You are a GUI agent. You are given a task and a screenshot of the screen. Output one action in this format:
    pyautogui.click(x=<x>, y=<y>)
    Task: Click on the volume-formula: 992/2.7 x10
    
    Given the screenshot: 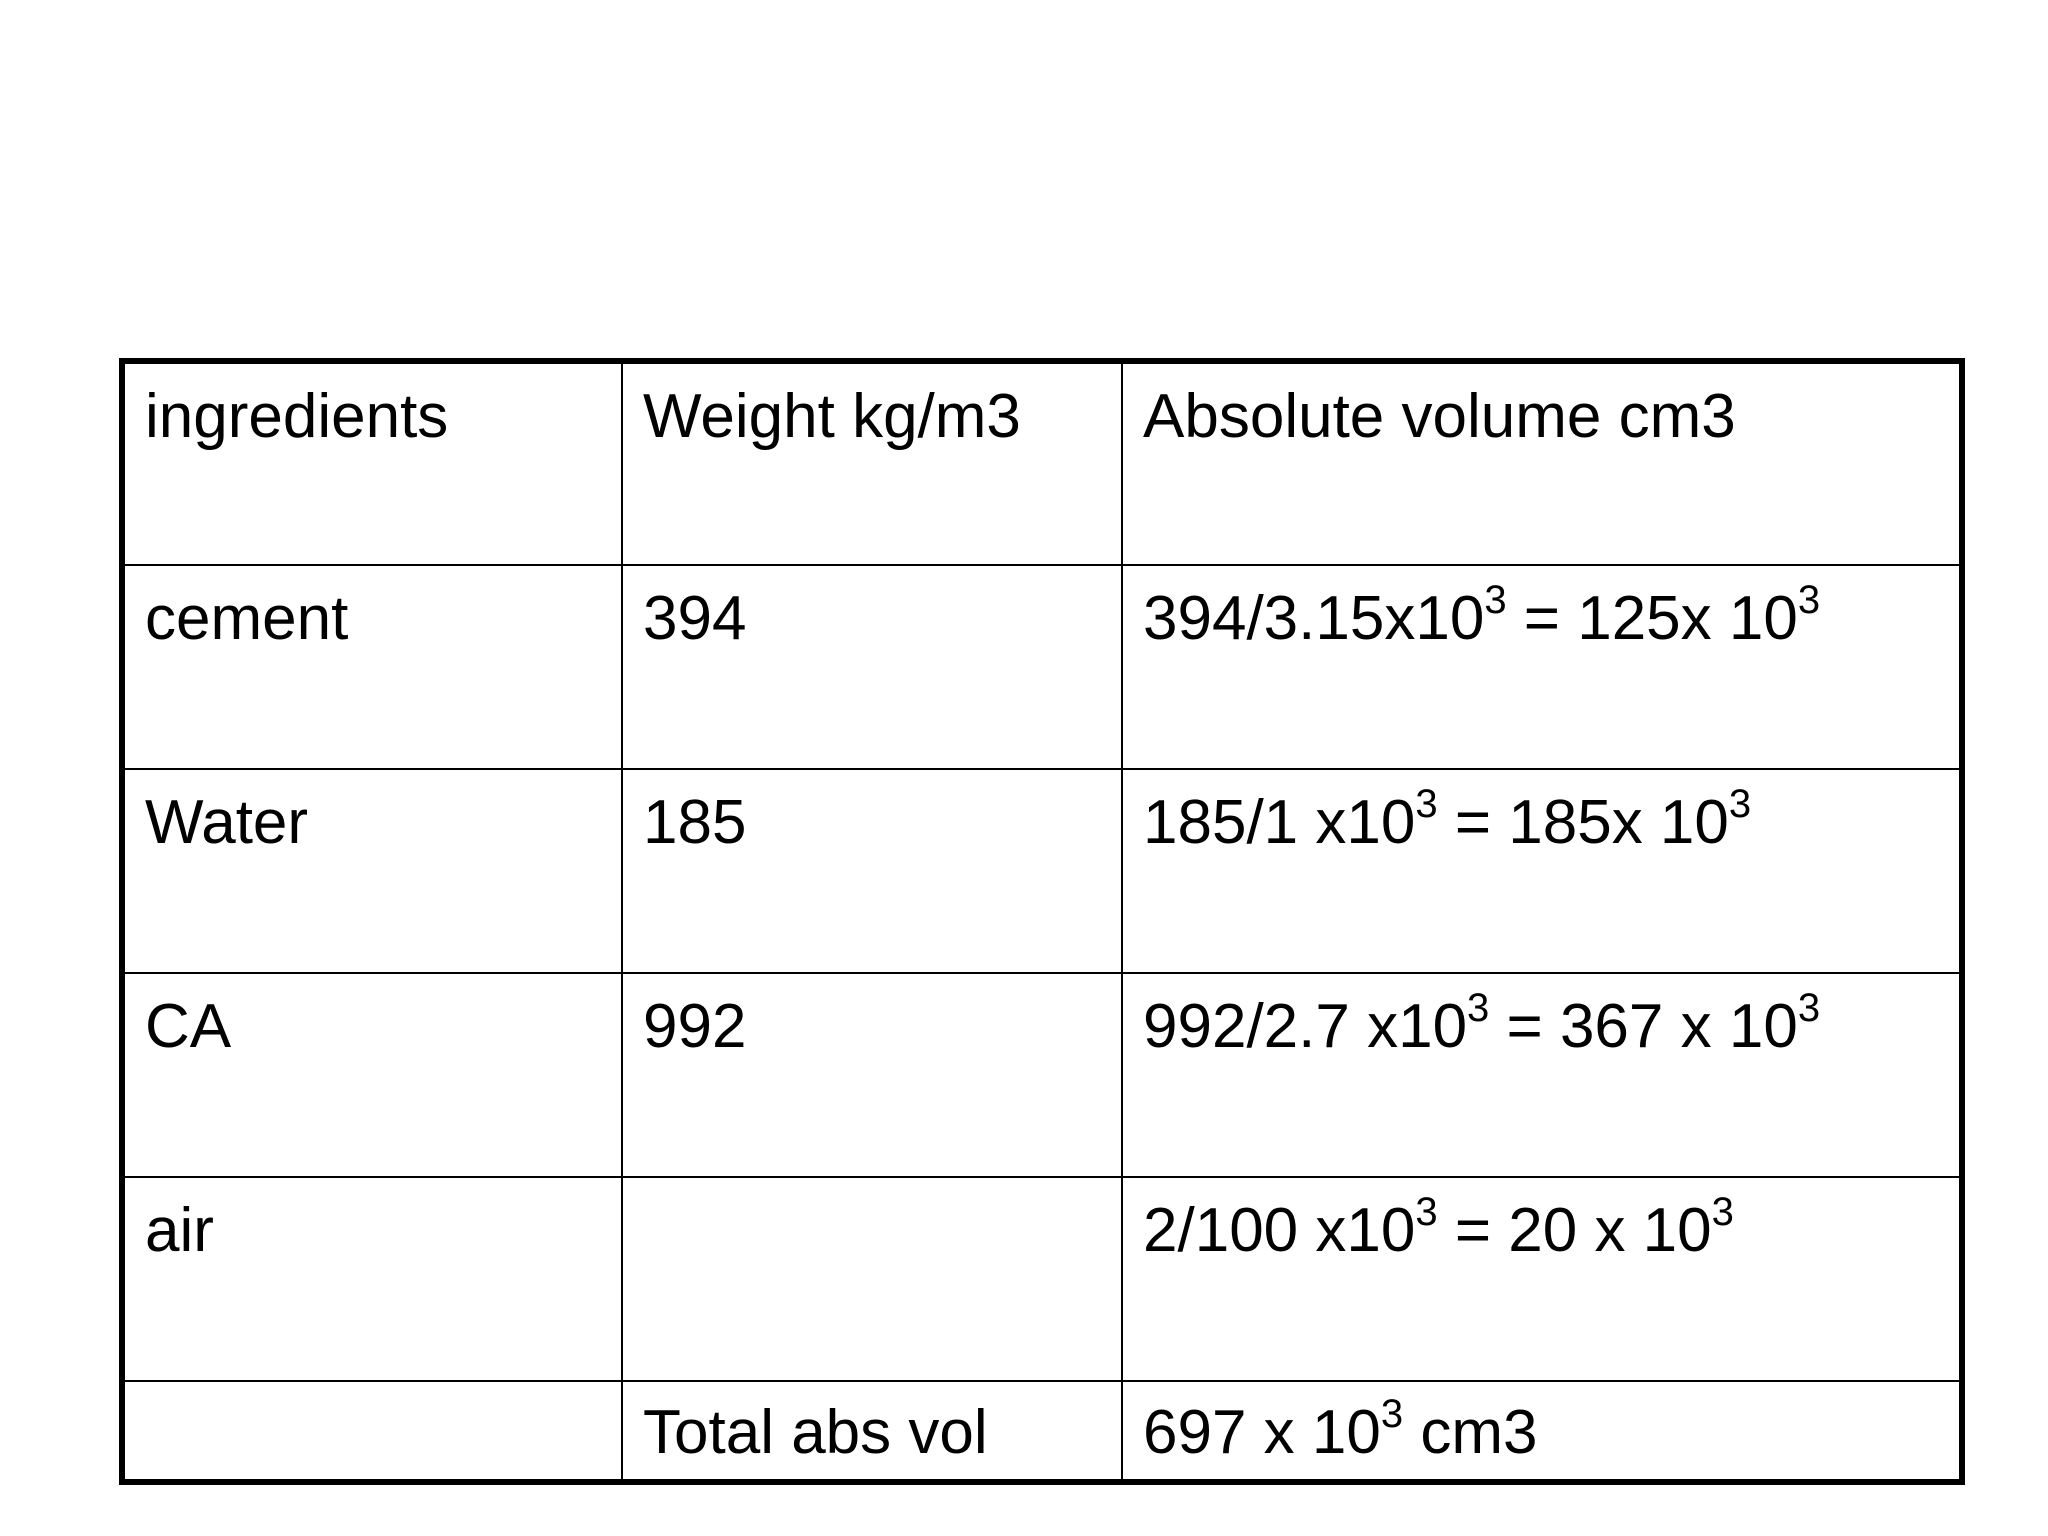 What is the action you would take?
    pyautogui.click(x=1305, y=1026)
    